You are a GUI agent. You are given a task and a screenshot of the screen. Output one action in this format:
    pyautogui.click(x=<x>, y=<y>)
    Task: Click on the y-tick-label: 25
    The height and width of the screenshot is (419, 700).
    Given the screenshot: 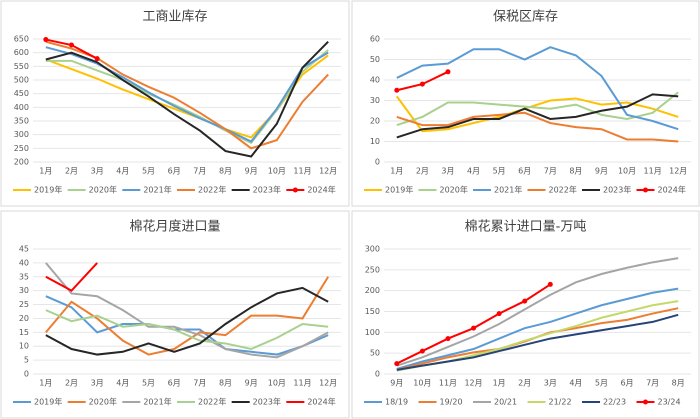 What is the action you would take?
    pyautogui.click(x=24, y=304)
    